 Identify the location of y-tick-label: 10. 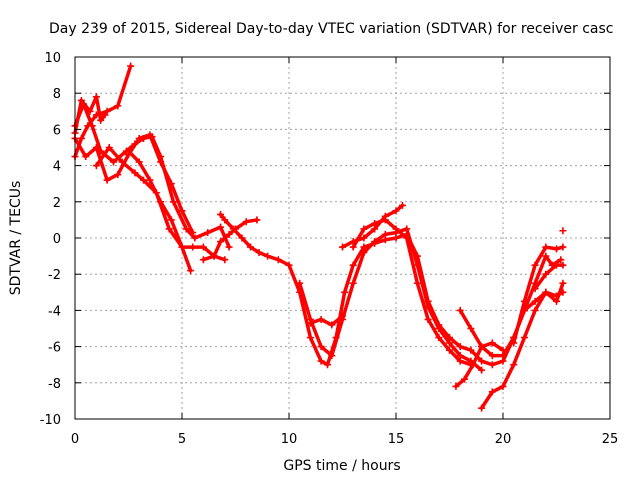
(52, 58).